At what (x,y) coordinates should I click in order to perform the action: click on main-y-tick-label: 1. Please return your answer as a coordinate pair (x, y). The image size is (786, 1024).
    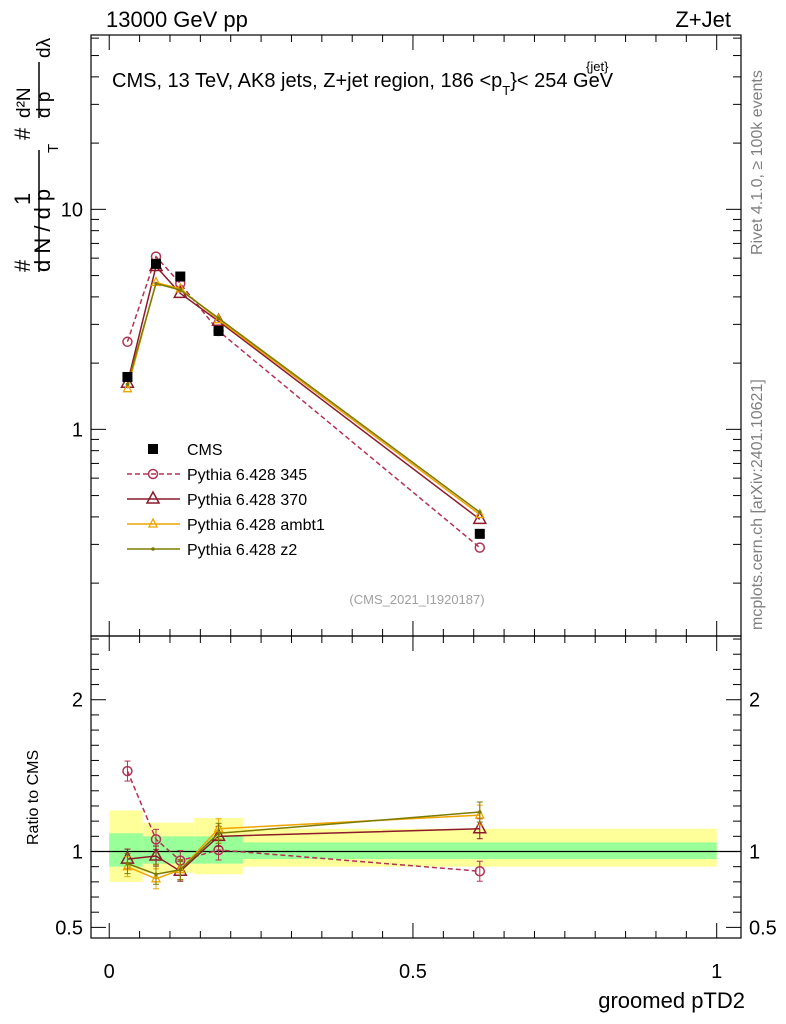
    Looking at the image, I should click on (77, 430).